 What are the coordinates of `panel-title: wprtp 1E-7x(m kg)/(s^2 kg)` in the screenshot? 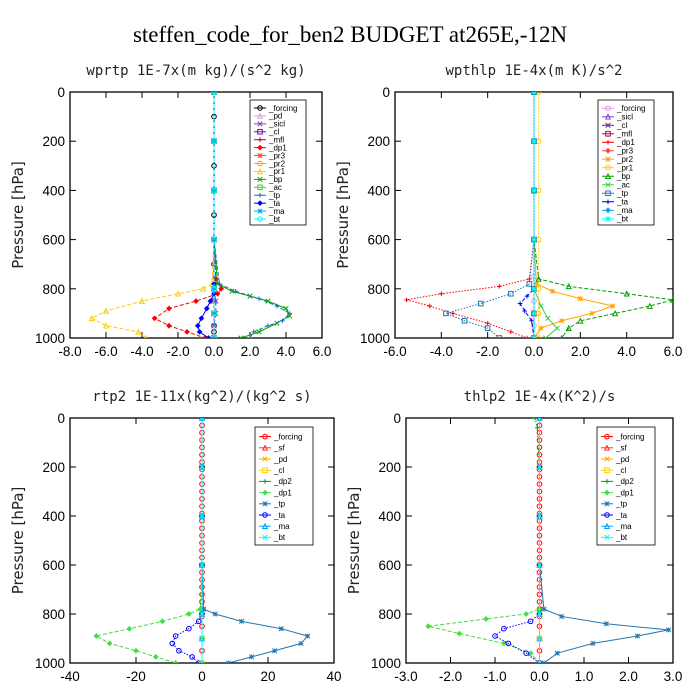 It's located at (195, 71).